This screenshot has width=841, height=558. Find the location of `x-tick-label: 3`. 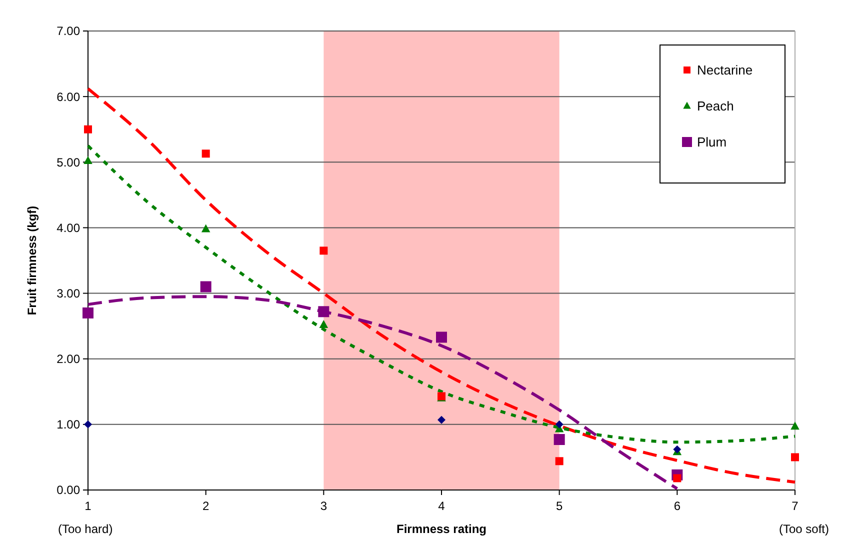

x-tick-label: 3 is located at coordinates (324, 506).